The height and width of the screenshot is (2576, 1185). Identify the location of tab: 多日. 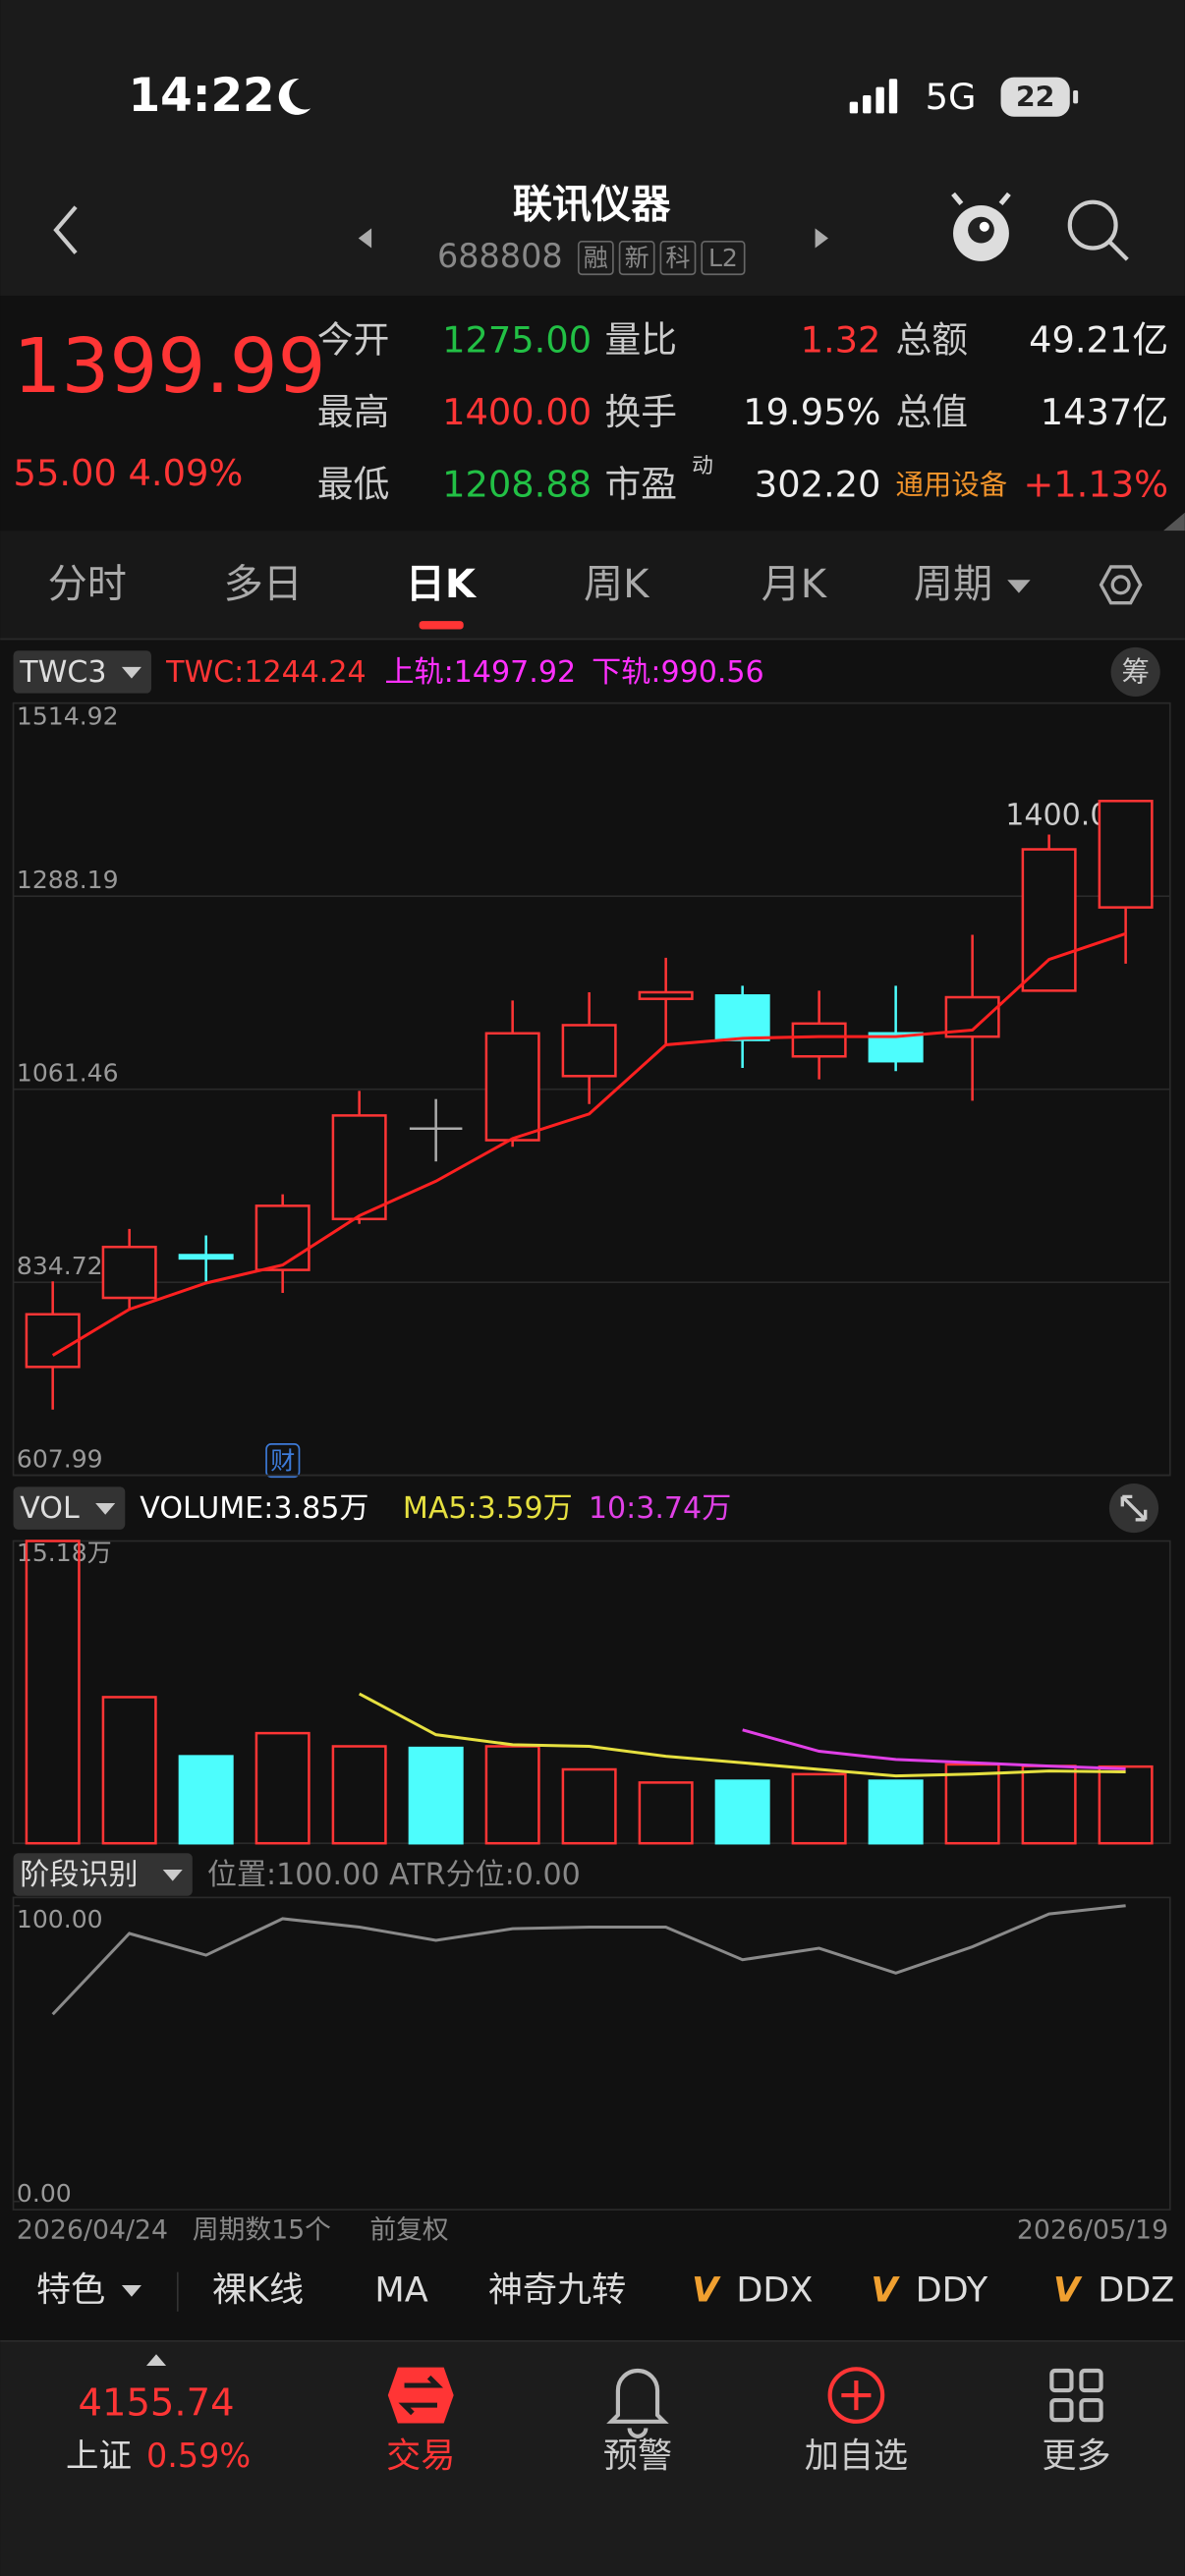
(263, 584).